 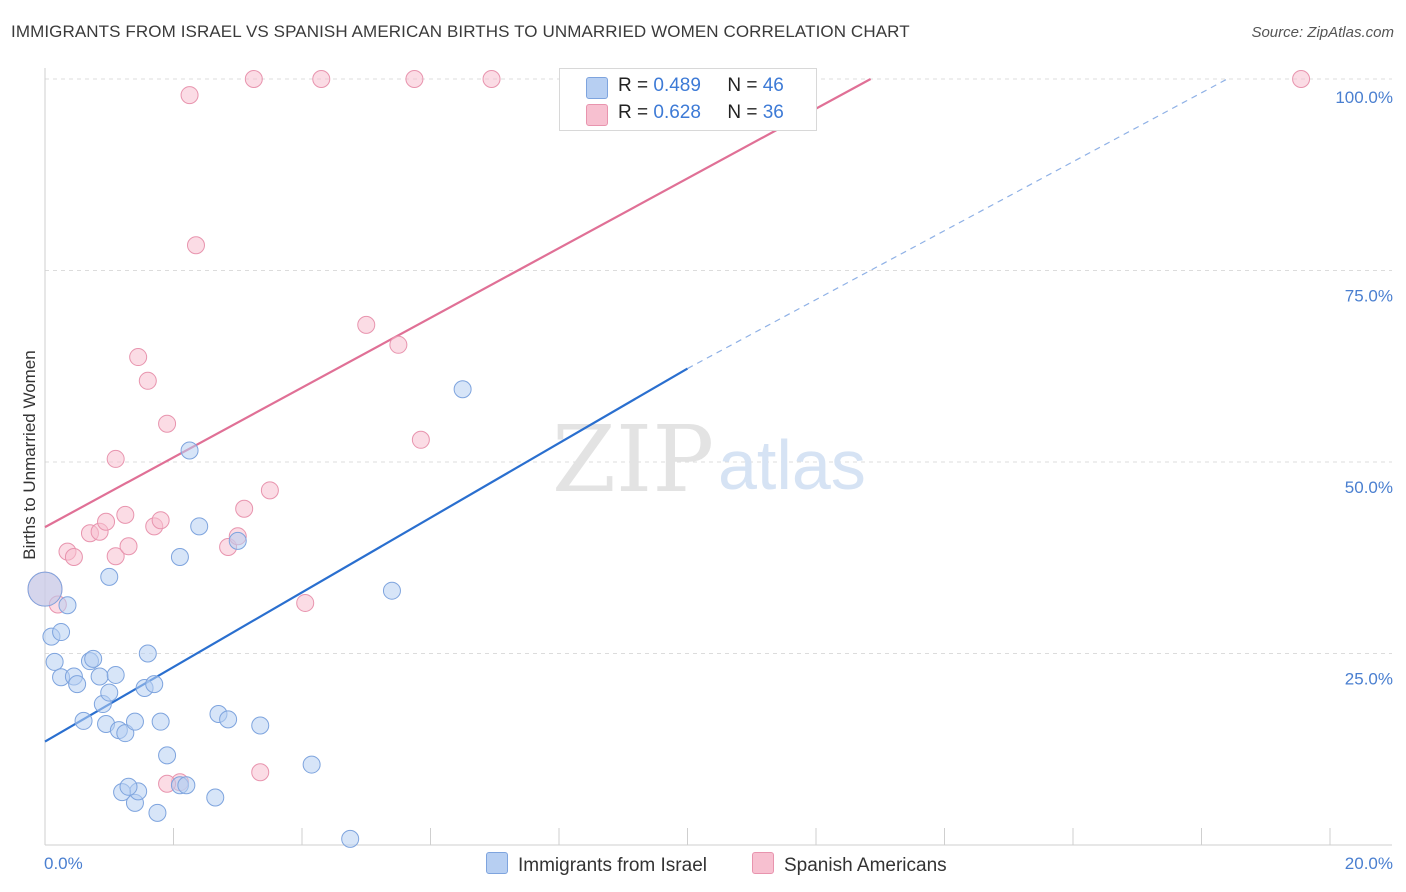 What do you see at coordinates (1322, 32) in the screenshot?
I see `source-label: Source: ZipAtlas.com` at bounding box center [1322, 32].